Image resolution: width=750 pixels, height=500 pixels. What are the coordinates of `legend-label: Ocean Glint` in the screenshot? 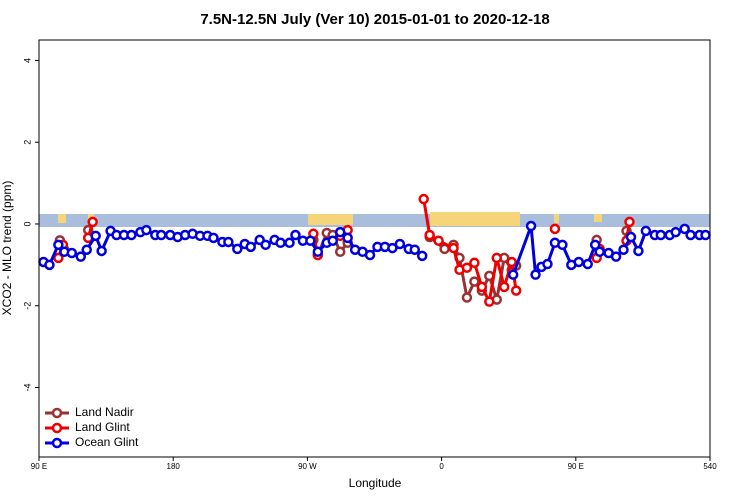 It's located at (107, 442).